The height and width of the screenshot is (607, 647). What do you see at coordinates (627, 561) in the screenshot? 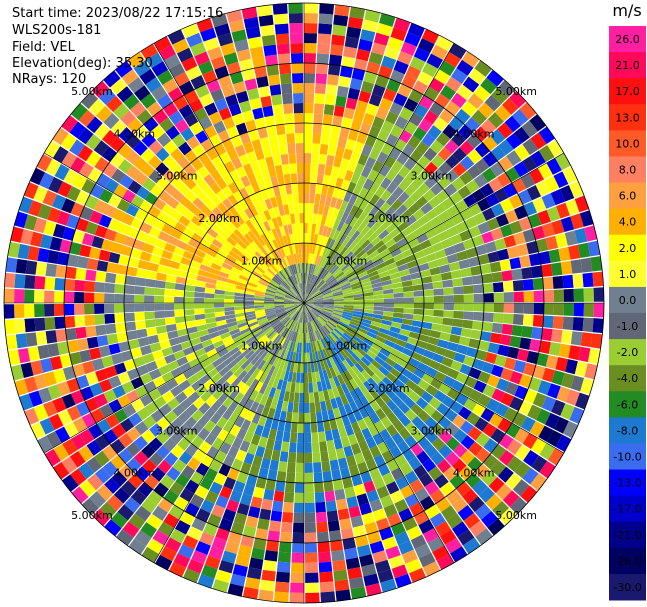
I see `colorbar-tick-label: -26.0` at bounding box center [627, 561].